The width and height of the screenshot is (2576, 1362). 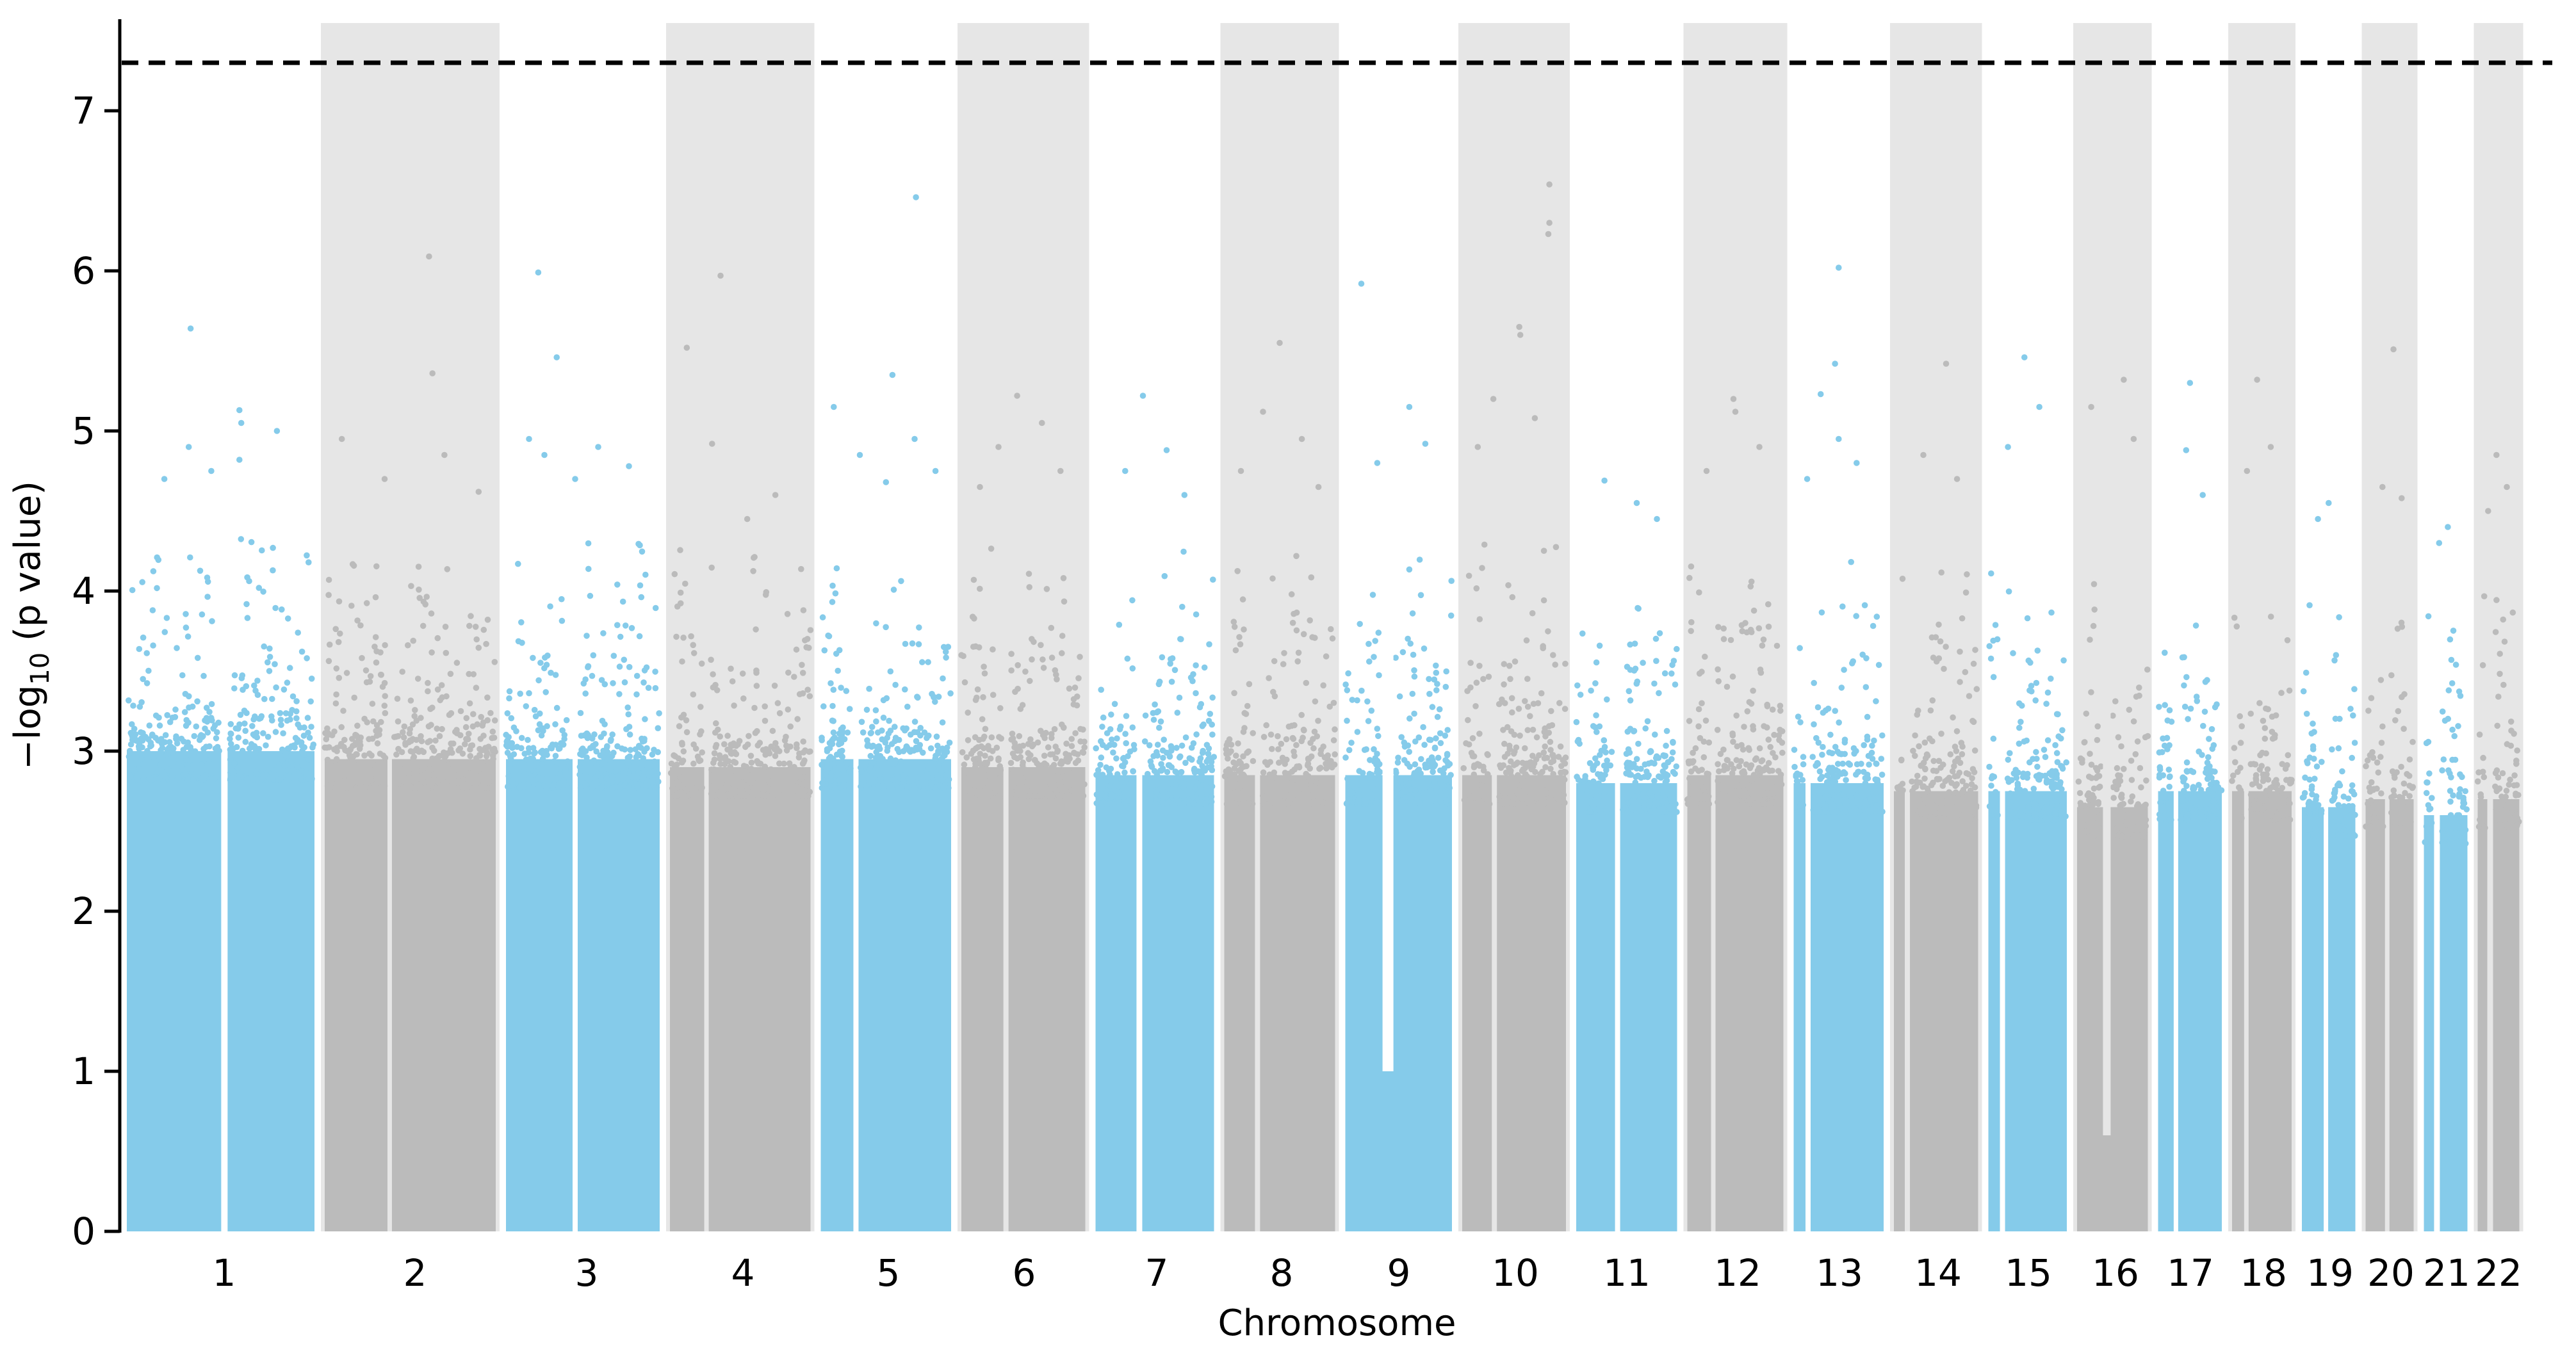 I want to click on points-chr20, so click(x=2390, y=925).